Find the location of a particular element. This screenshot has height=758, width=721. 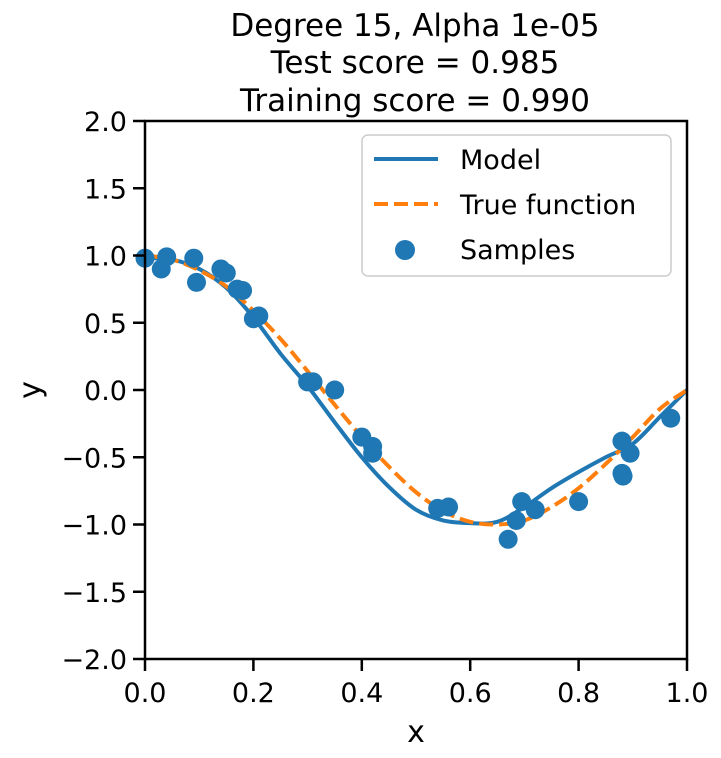

x-tick-label: 0.0 is located at coordinates (145, 693).